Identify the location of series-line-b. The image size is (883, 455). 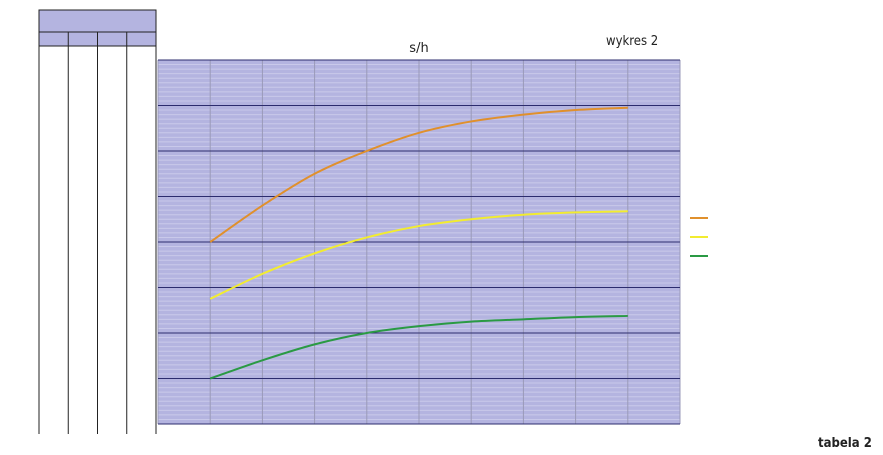
(418, 255).